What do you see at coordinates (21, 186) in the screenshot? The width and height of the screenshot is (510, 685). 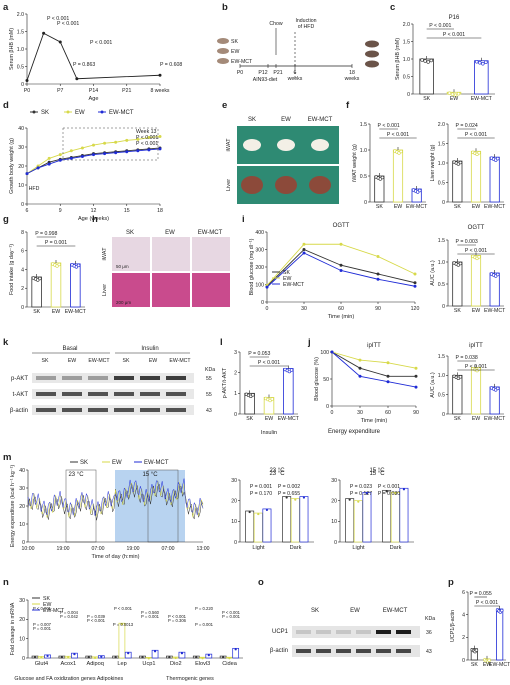 I see `panel-d-ytick-label: 10` at bounding box center [21, 186].